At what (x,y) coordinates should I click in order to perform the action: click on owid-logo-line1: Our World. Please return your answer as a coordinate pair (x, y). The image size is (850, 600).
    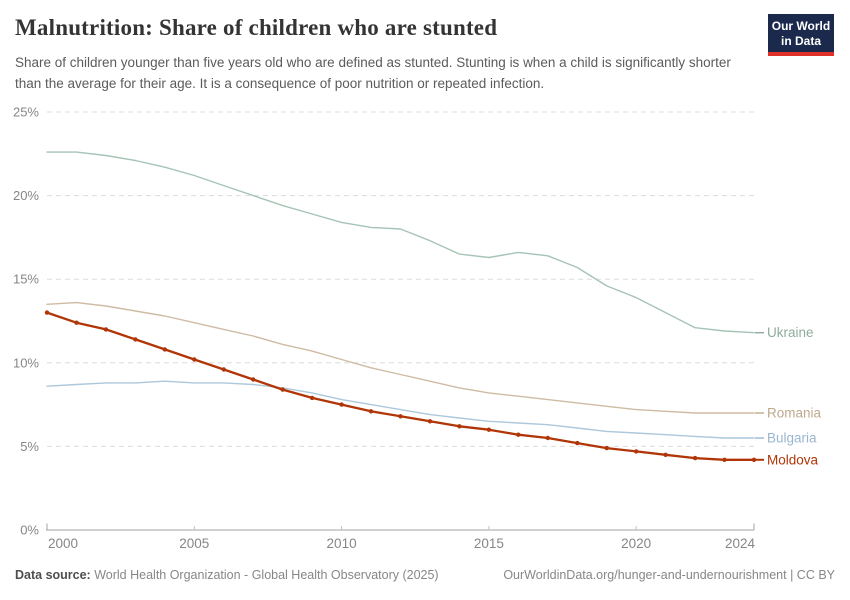
    Looking at the image, I should click on (801, 26).